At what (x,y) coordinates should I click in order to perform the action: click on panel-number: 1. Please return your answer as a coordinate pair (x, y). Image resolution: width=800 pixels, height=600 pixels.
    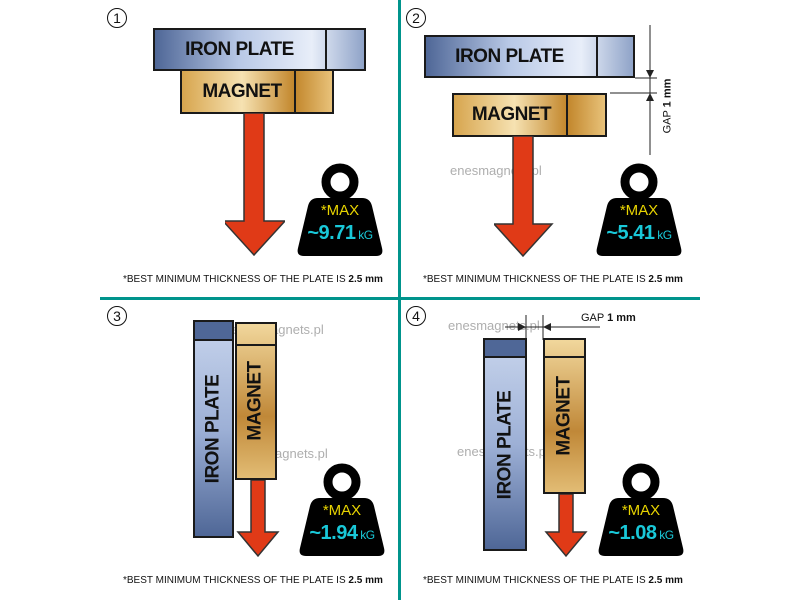
    Looking at the image, I should click on (117, 18).